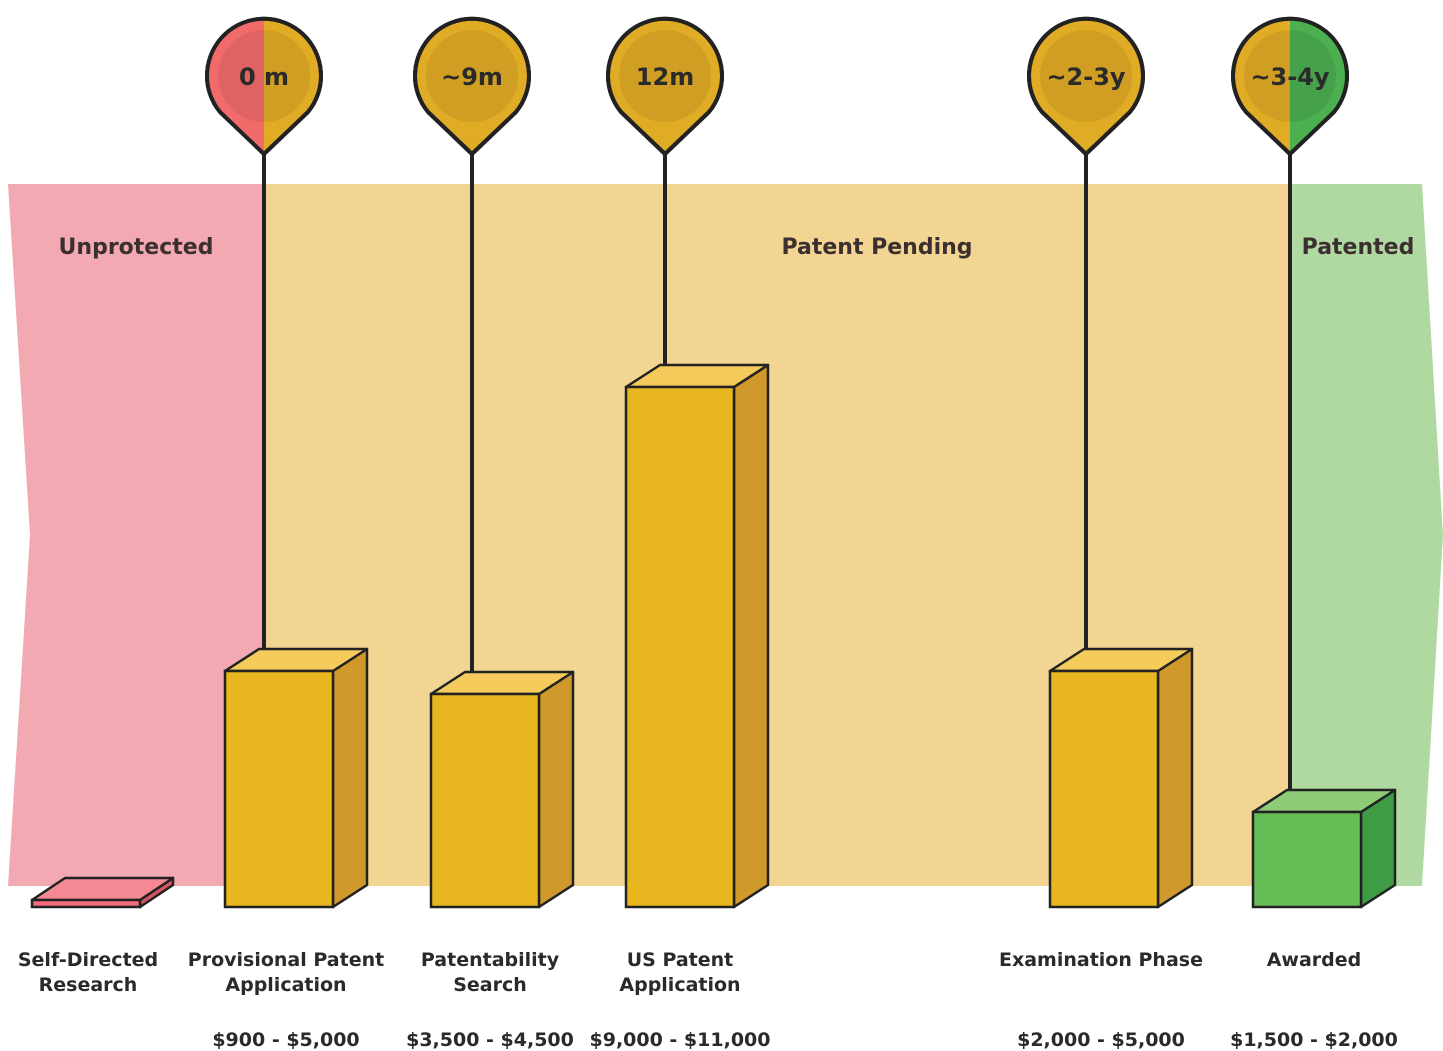  What do you see at coordinates (1101, 1040) in the screenshot?
I see `cost-label: $2,000 - $5,000` at bounding box center [1101, 1040].